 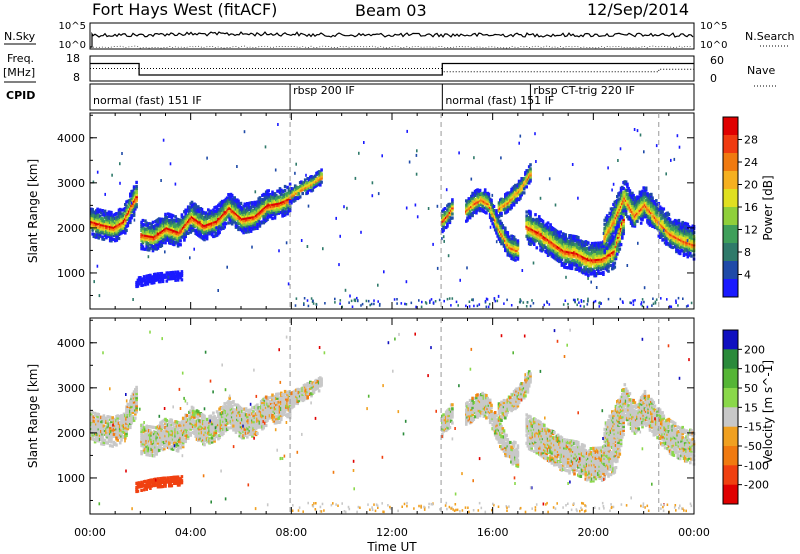 What do you see at coordinates (184, 9) in the screenshot?
I see `station-title: Fort Hays West (fitACF)` at bounding box center [184, 9].